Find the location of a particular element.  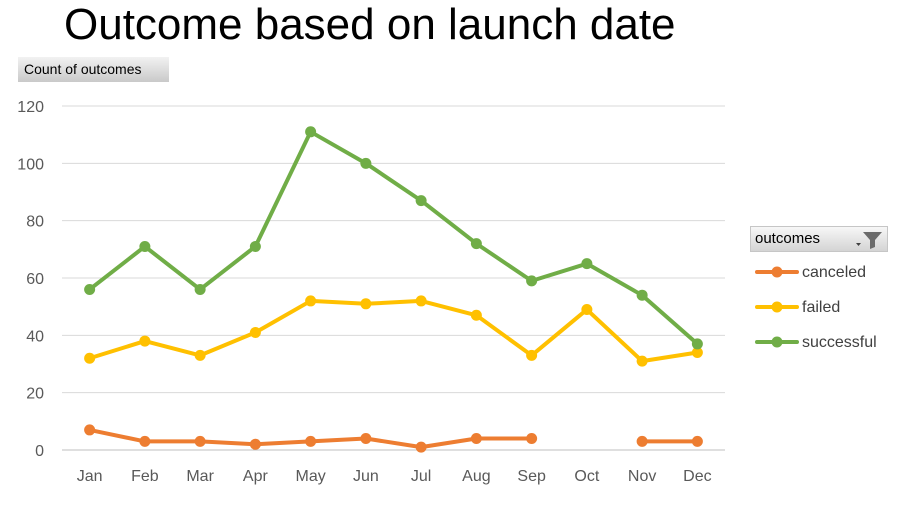

y-tick-label: 0 is located at coordinates (39, 451).